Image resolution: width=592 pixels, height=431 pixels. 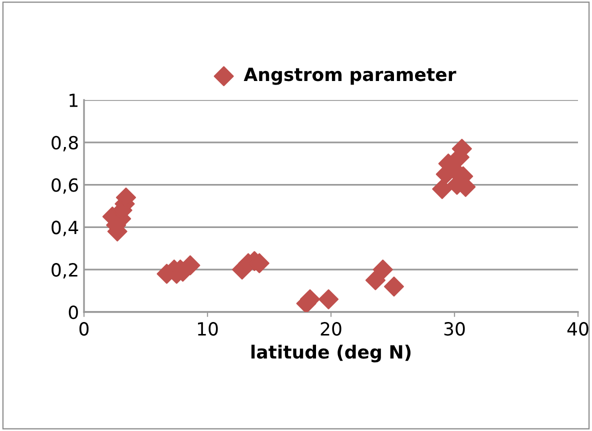 What do you see at coordinates (65, 228) in the screenshot?
I see `y-tick-label: 0,4` at bounding box center [65, 228].